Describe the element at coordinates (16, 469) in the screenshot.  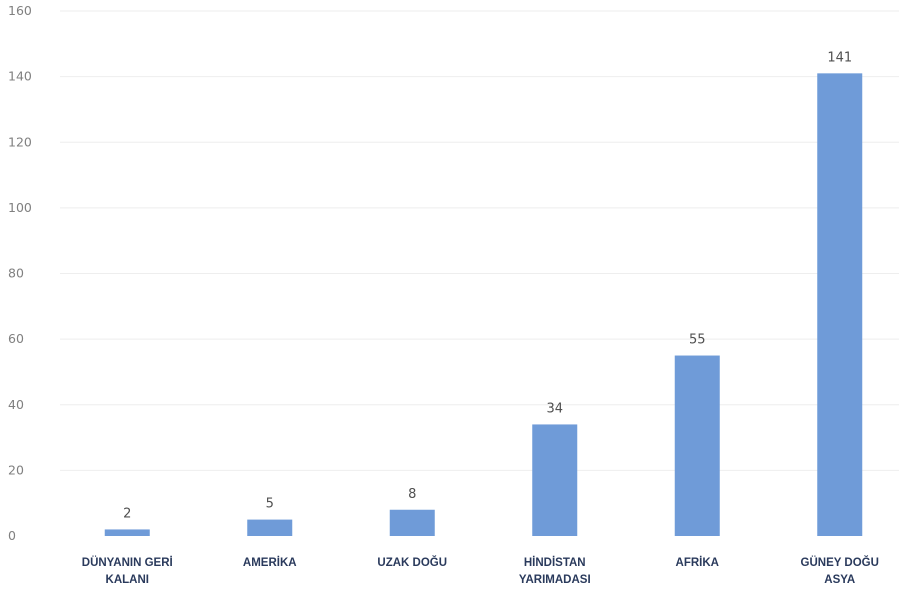
I see `y-tick-label: 20` at that location.